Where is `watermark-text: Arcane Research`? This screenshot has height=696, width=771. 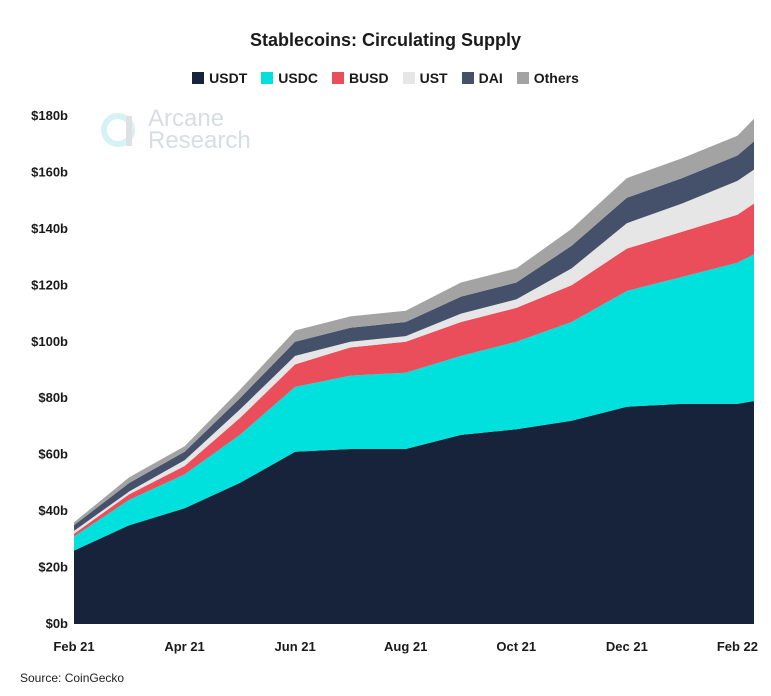
watermark-text: Arcane Research is located at coordinates (199, 129).